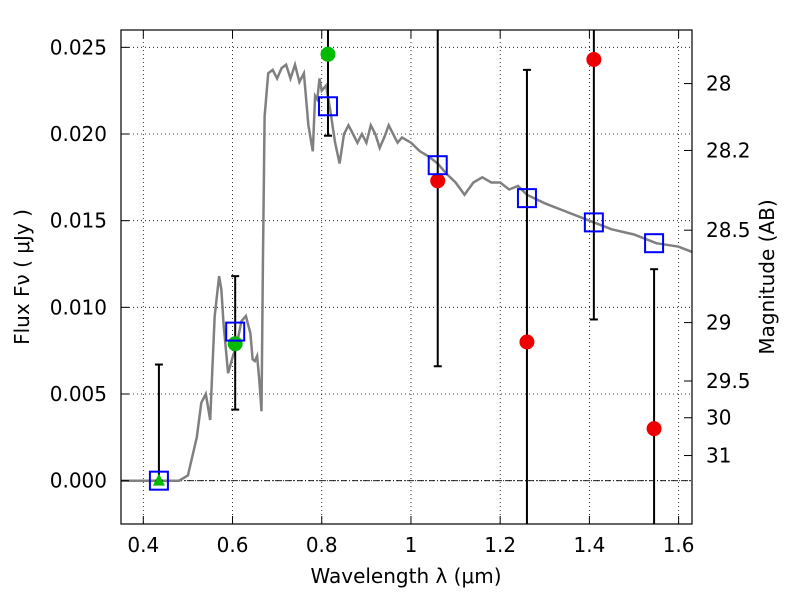  I want to click on x-tick-label: 1, so click(411, 545).